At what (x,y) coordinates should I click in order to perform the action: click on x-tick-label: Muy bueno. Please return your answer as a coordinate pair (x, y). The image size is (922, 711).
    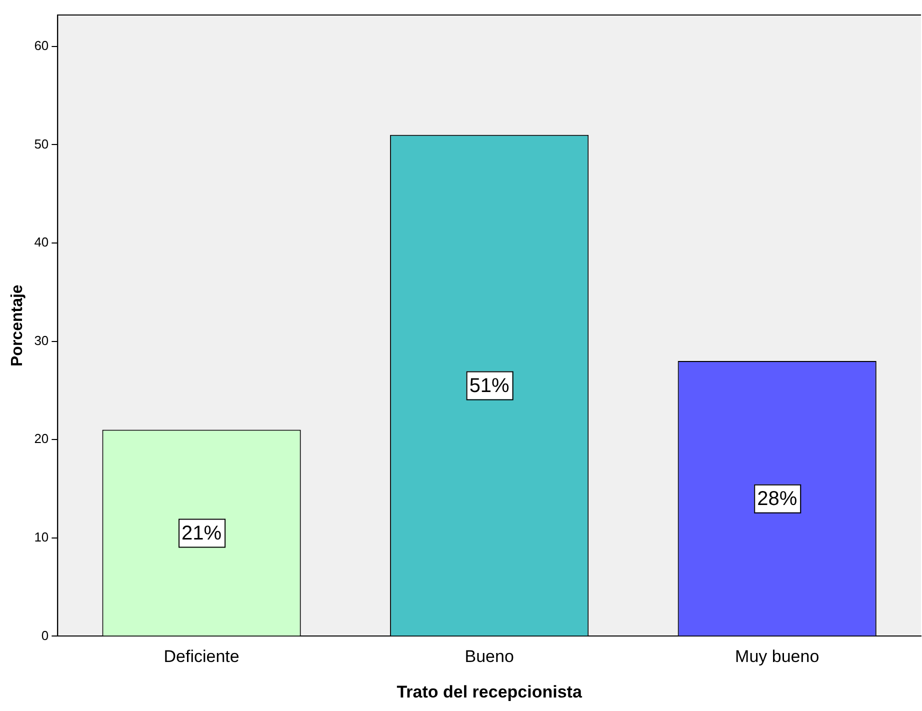
    Looking at the image, I should click on (777, 656).